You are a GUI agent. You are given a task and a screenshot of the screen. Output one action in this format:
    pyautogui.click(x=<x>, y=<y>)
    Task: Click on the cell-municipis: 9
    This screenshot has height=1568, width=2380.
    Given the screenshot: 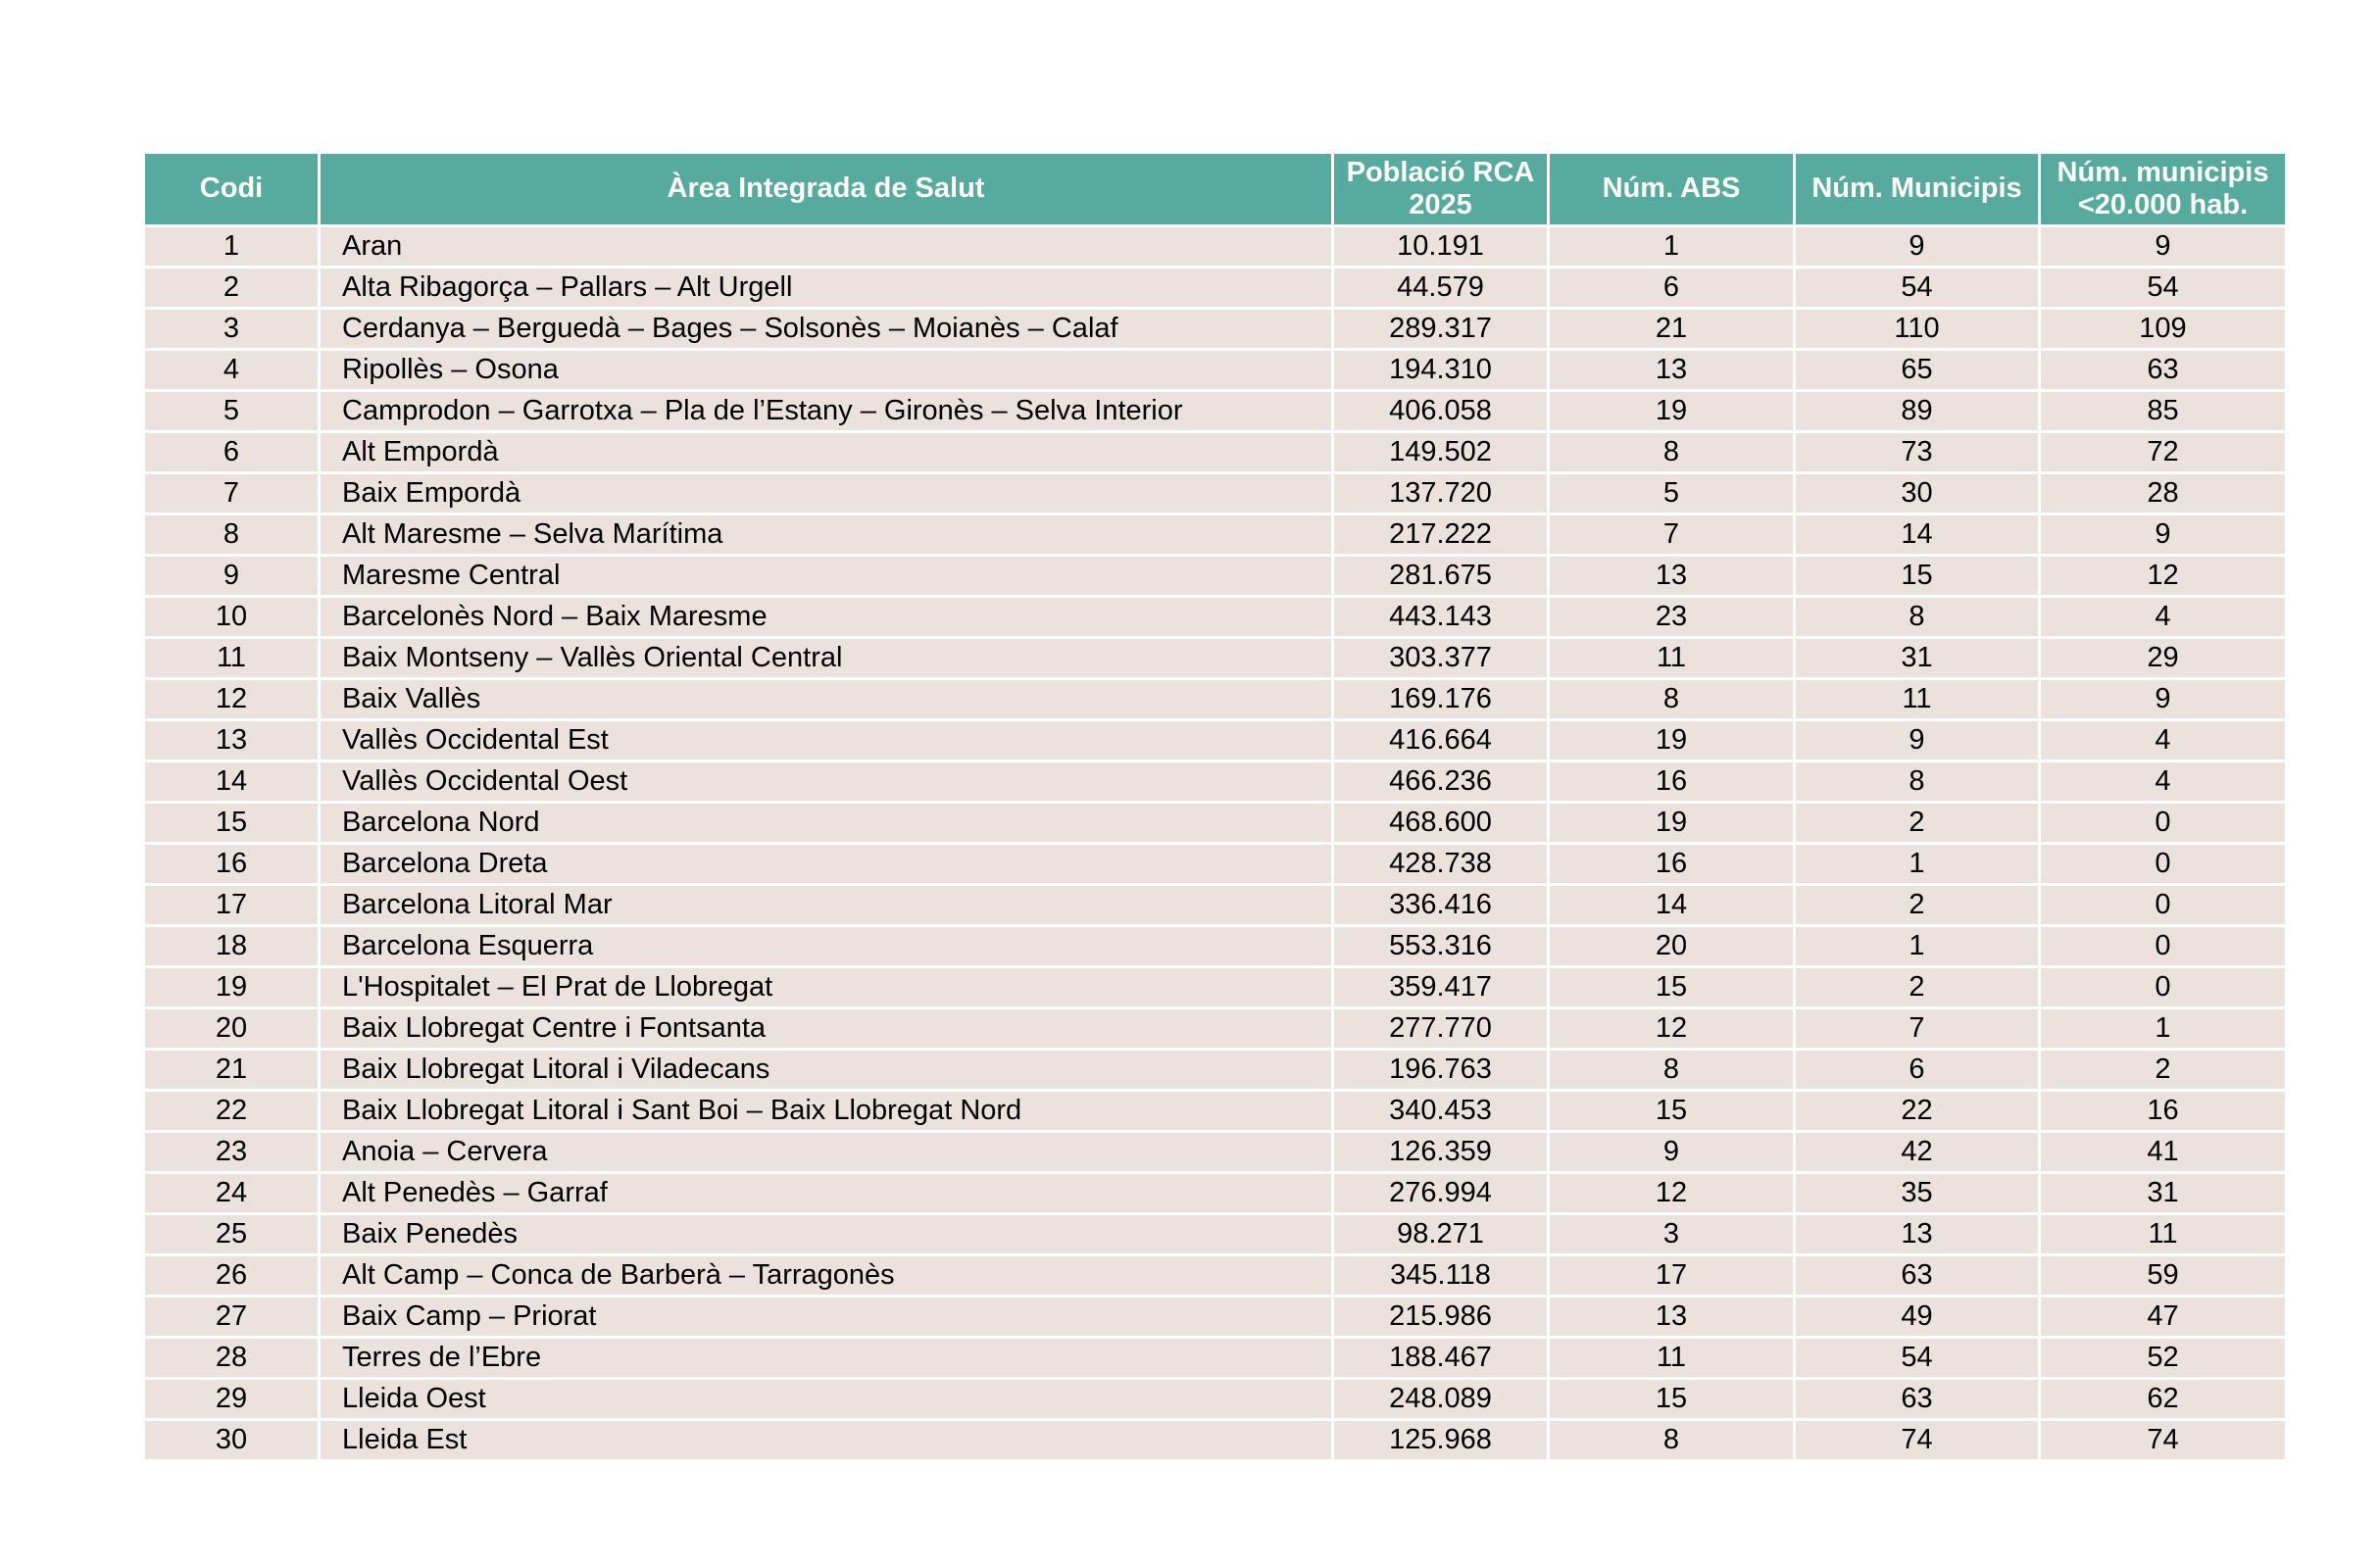 What is the action you would take?
    pyautogui.click(x=1917, y=246)
    